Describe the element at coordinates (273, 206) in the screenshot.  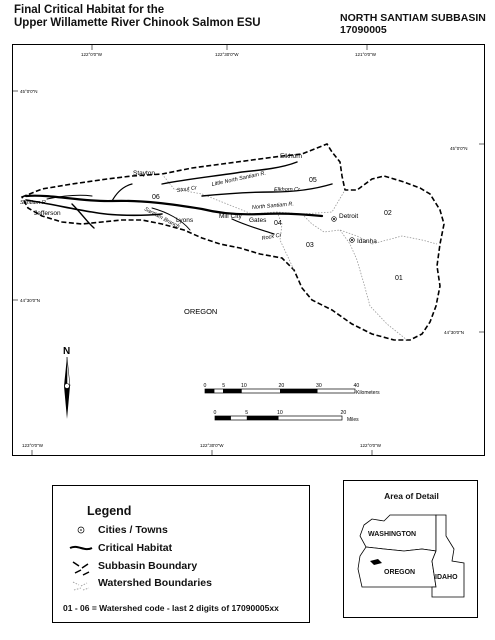
I see `label-north-santiam-river: North Santiam R.` at that location.